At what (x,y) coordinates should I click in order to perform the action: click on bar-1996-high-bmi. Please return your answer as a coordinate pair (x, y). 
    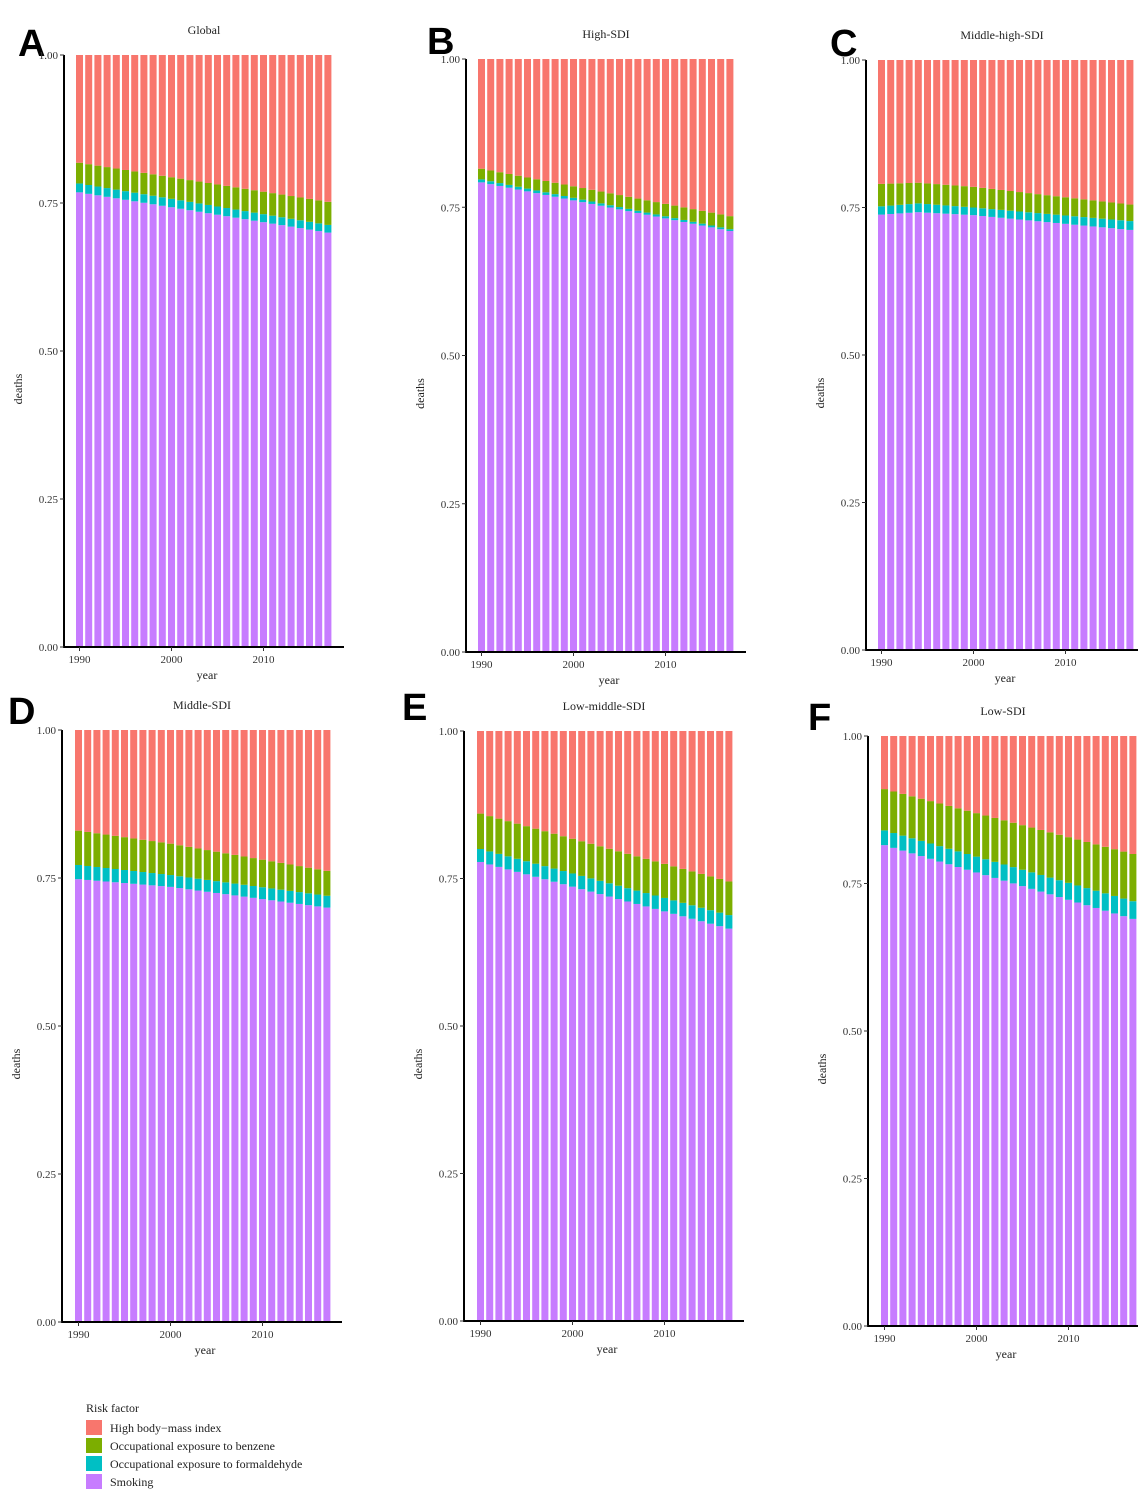
    Looking at the image, I should click on (135, 113).